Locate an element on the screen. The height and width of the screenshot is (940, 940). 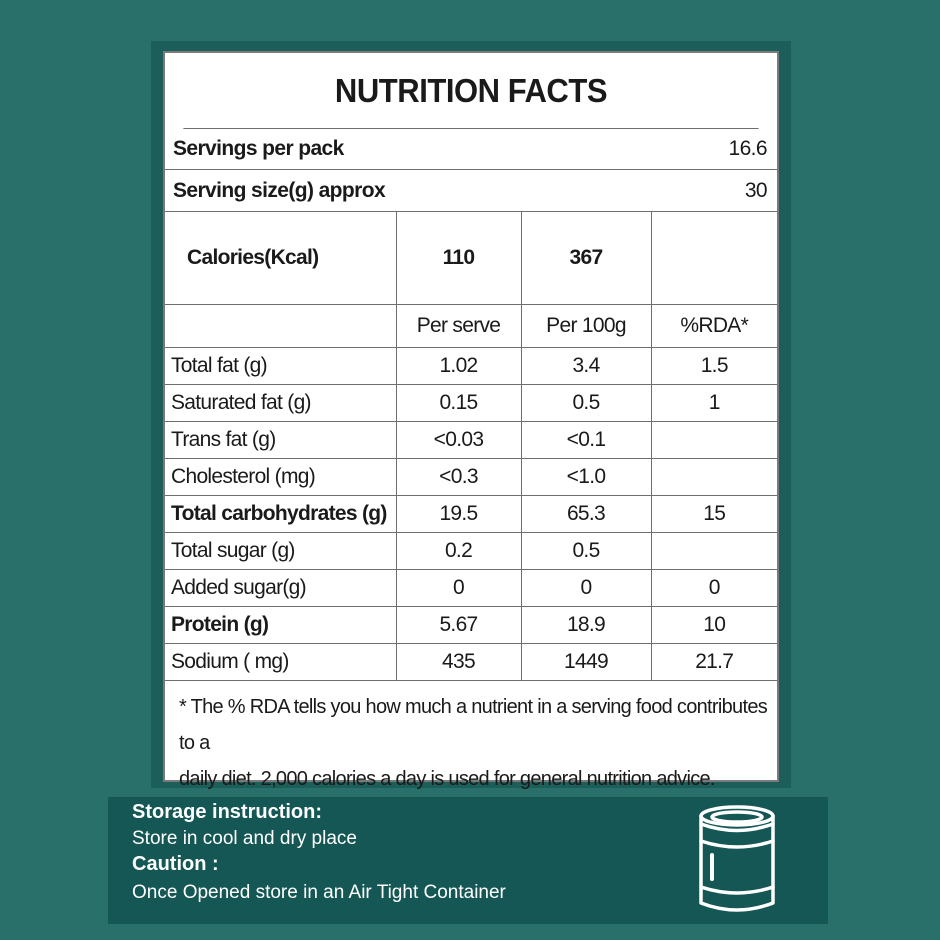
nutrient-name: Cholesterol (mg) is located at coordinates (281, 477).